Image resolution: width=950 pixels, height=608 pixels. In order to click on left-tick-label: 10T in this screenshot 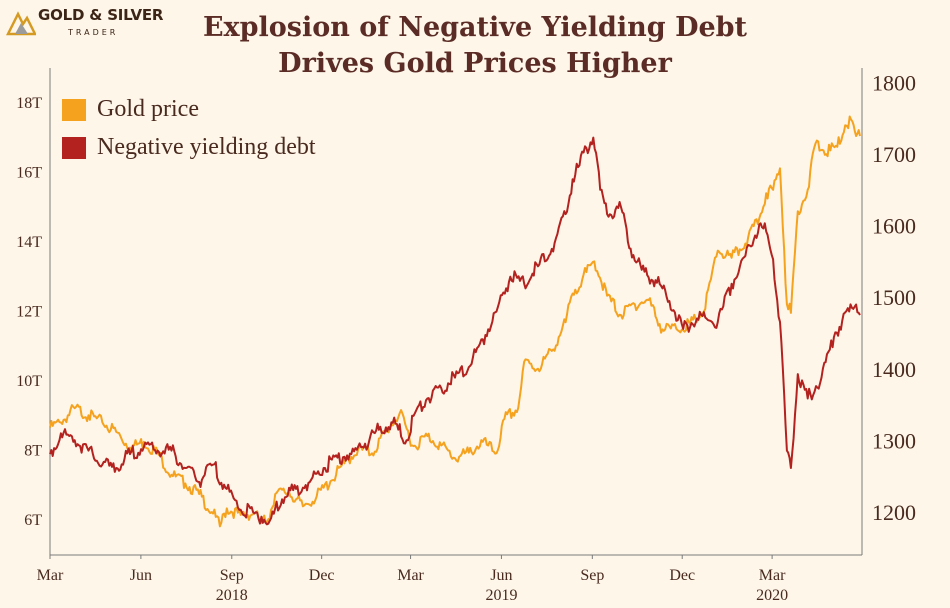, I will do `click(29, 381)`.